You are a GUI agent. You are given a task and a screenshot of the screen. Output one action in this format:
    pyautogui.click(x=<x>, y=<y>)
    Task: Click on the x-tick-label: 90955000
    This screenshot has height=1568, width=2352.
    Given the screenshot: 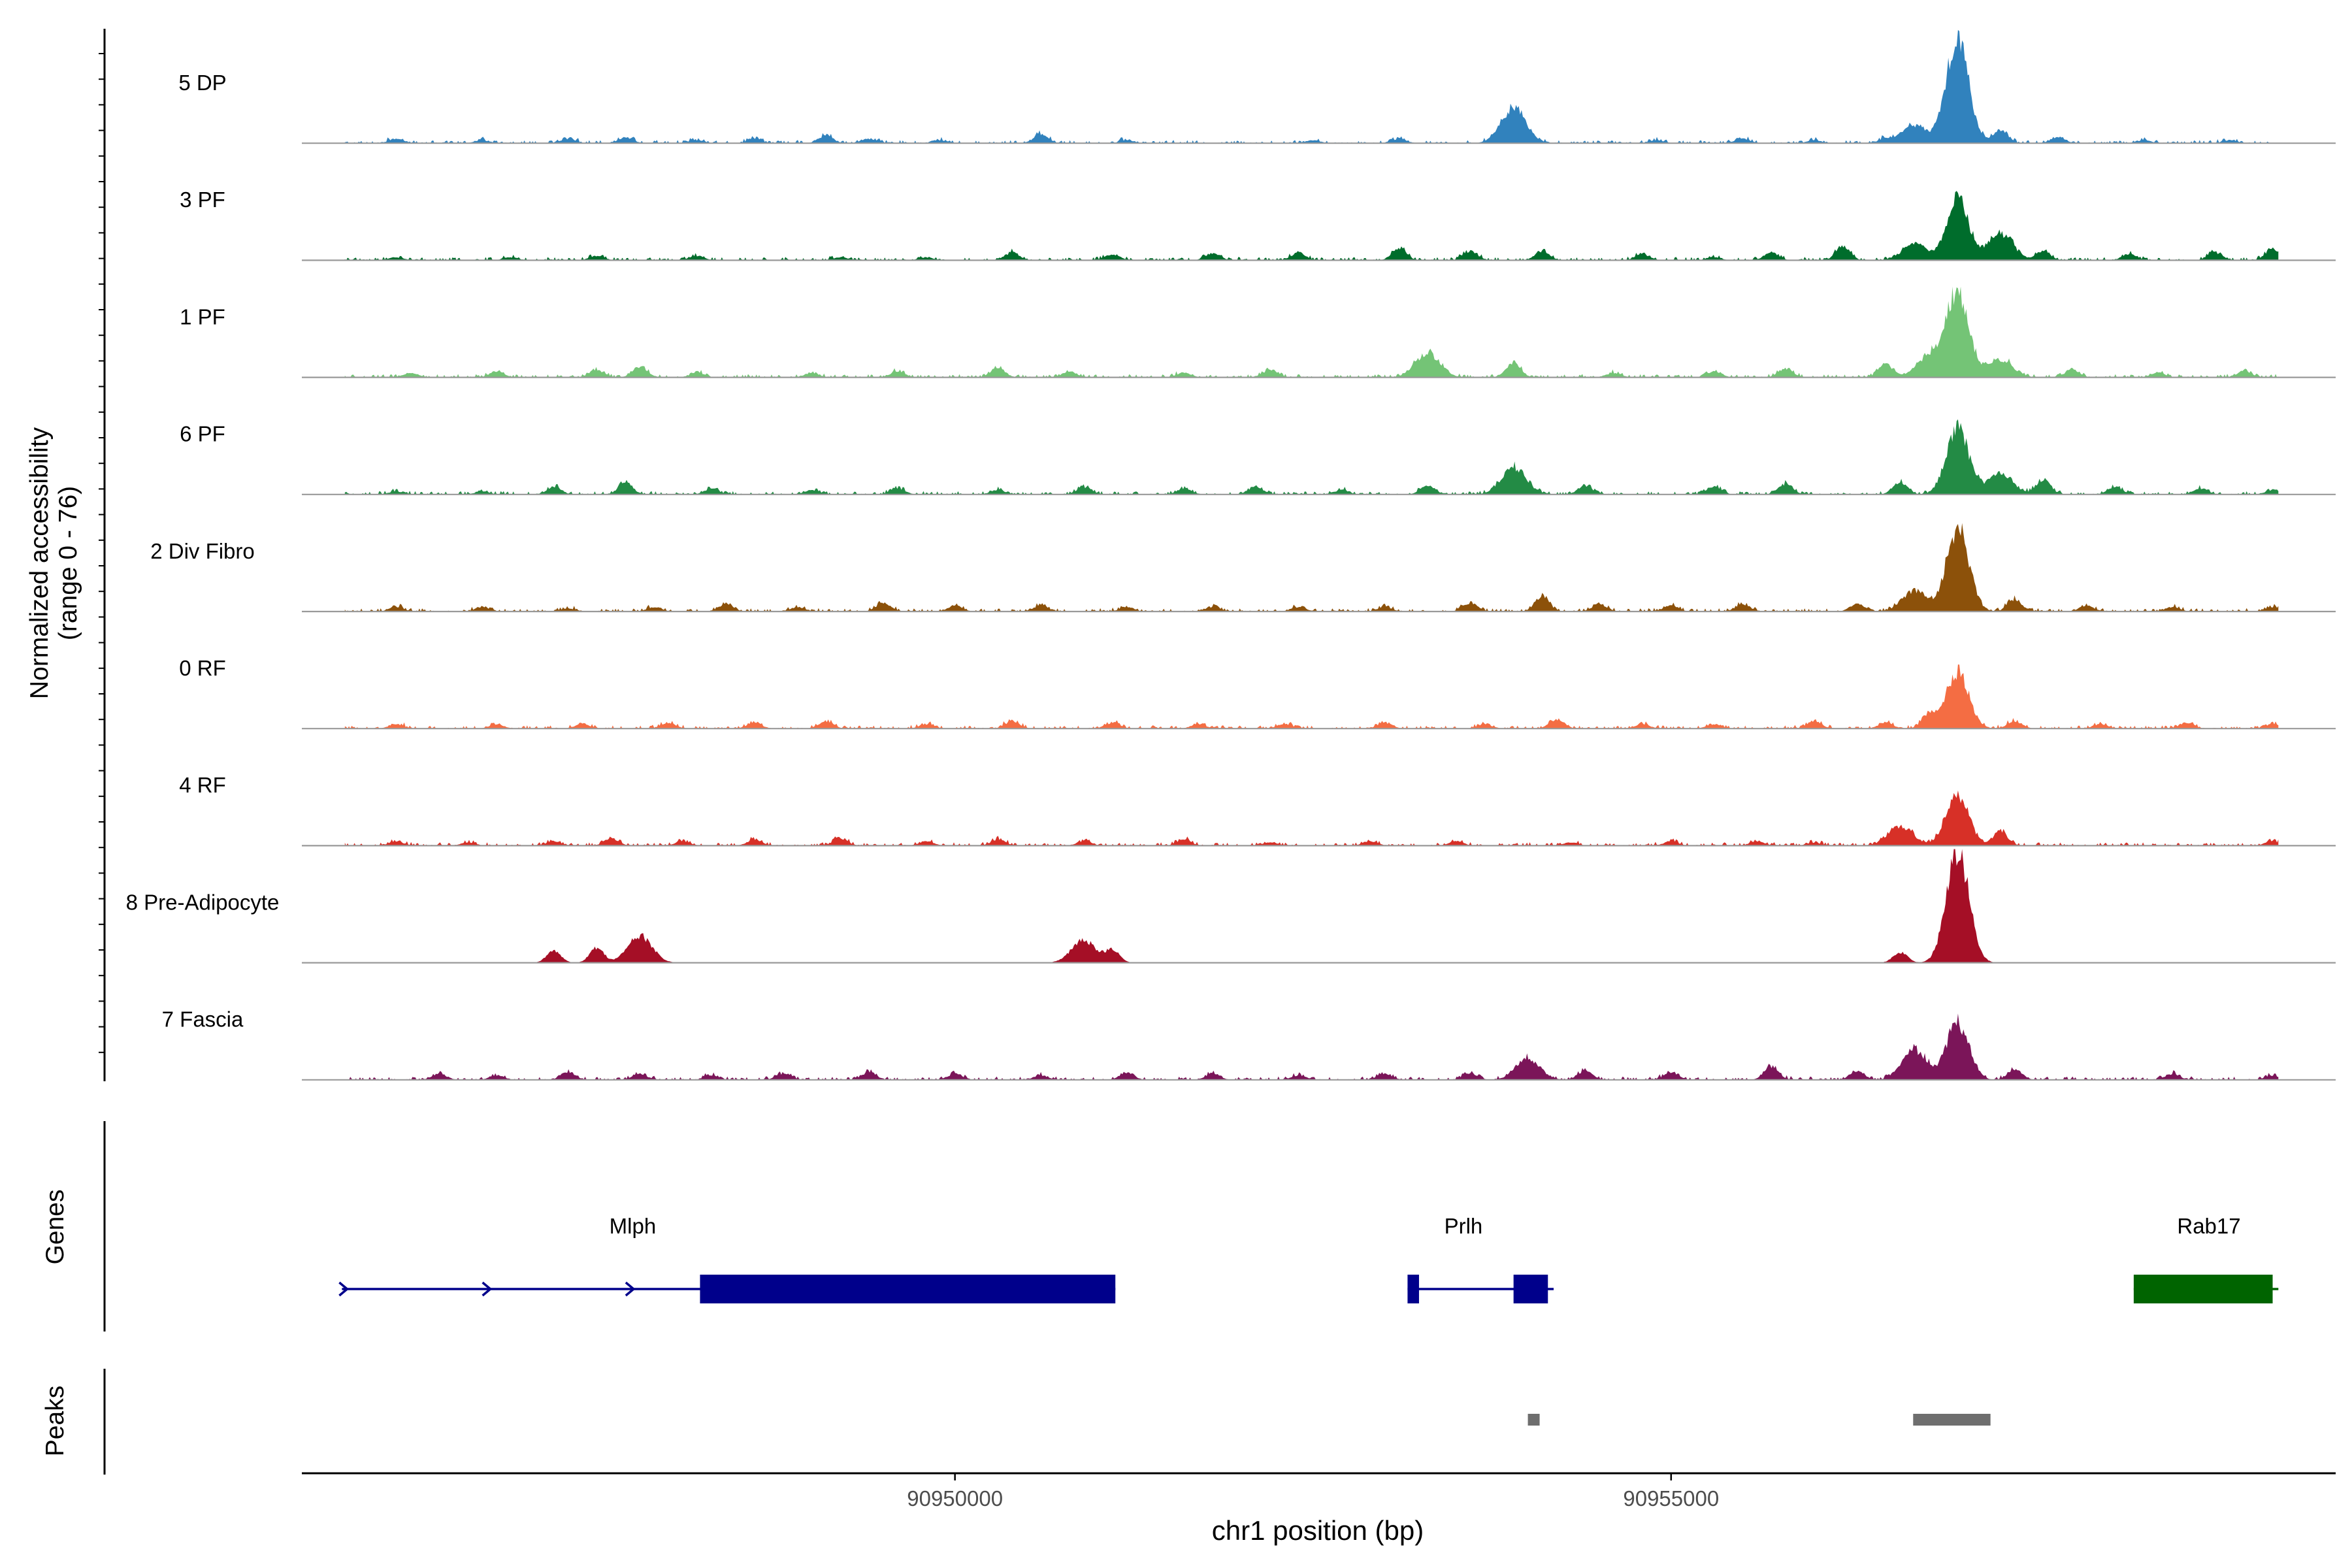 What is the action you would take?
    pyautogui.click(x=1671, y=1498)
    